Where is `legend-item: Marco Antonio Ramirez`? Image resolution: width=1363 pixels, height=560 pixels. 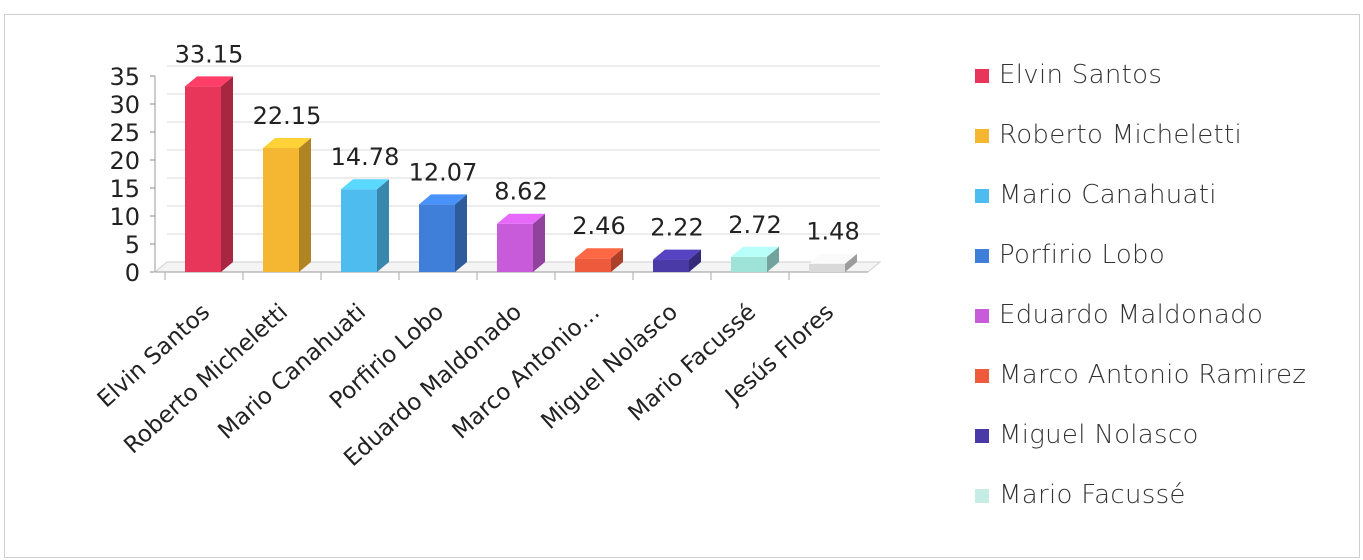
legend-item: Marco Antonio Ramirez is located at coordinates (1165, 390).